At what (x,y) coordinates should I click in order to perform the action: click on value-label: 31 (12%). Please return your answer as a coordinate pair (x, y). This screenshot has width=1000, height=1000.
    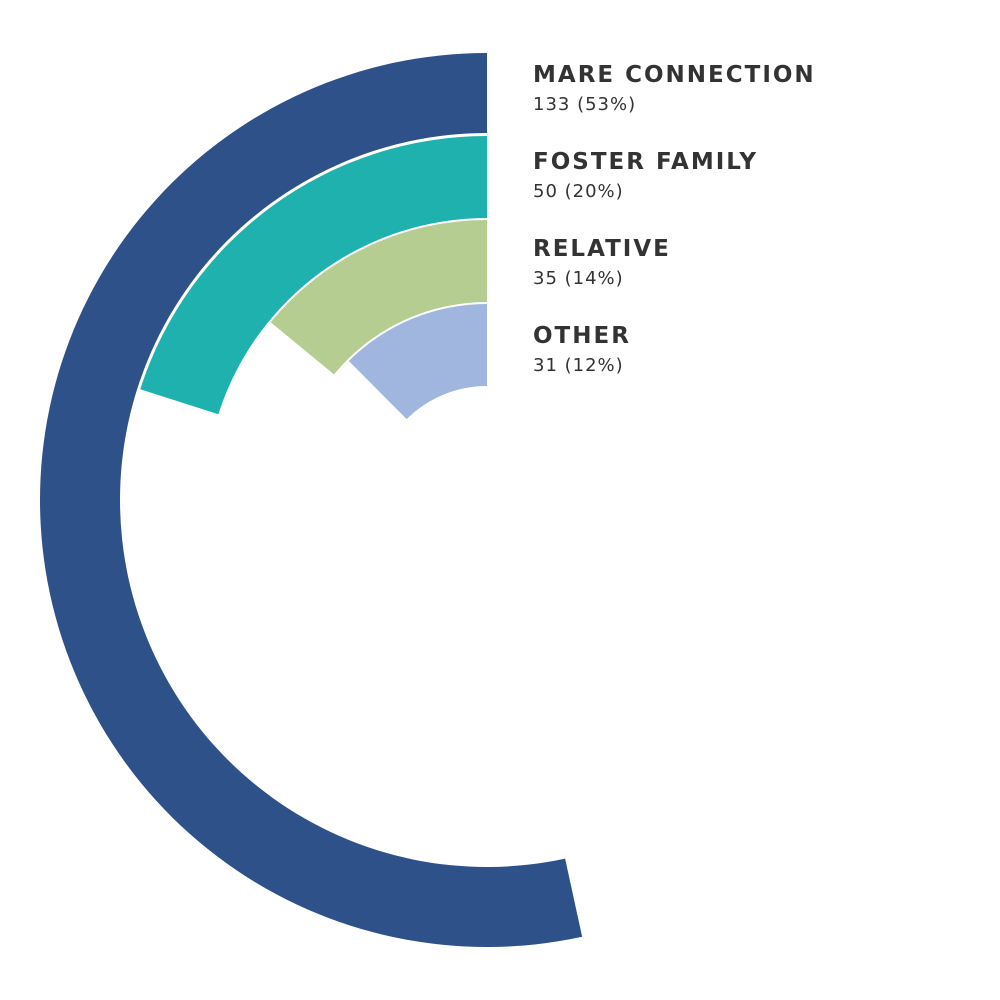
    Looking at the image, I should click on (578, 365).